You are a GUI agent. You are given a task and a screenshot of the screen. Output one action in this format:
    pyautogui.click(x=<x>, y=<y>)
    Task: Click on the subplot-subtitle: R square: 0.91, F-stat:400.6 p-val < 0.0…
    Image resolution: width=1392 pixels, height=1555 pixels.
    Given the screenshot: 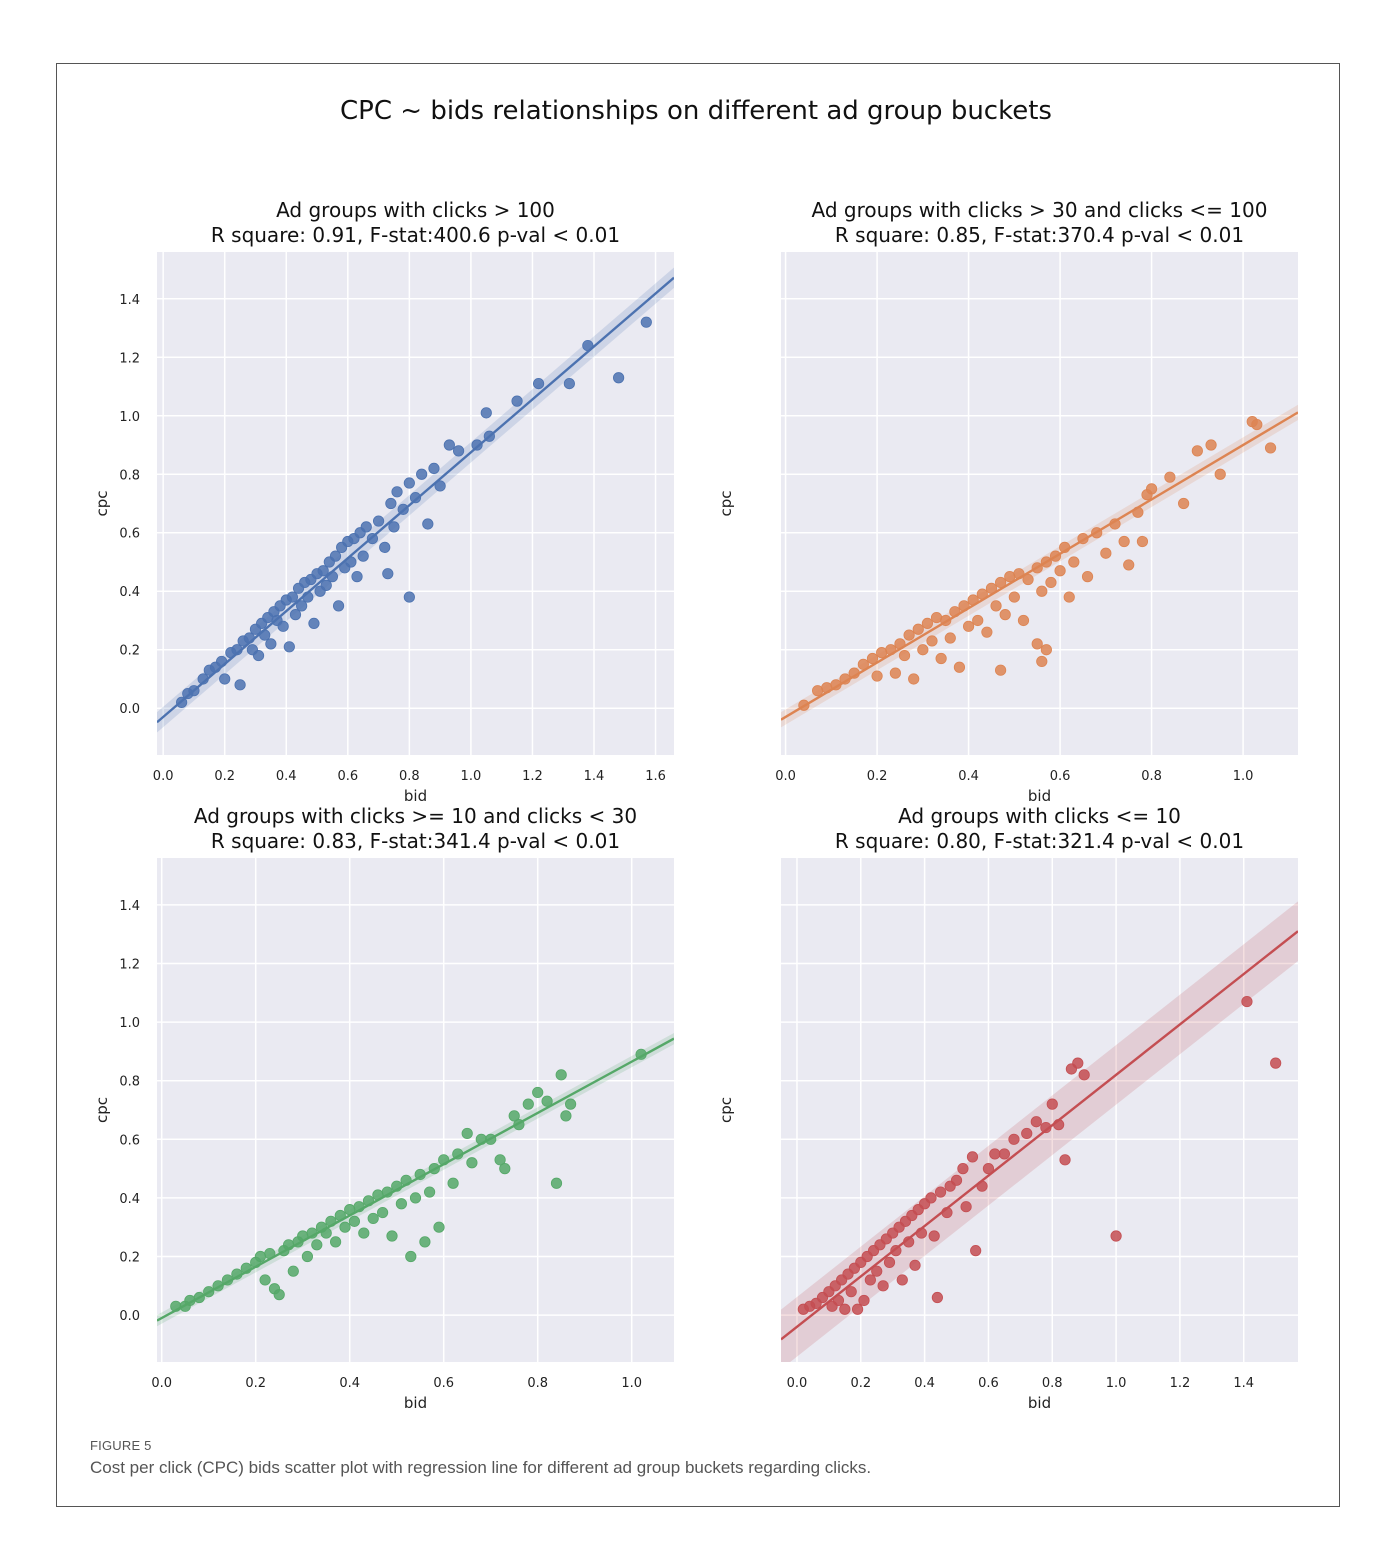 What is the action you would take?
    pyautogui.click(x=415, y=235)
    